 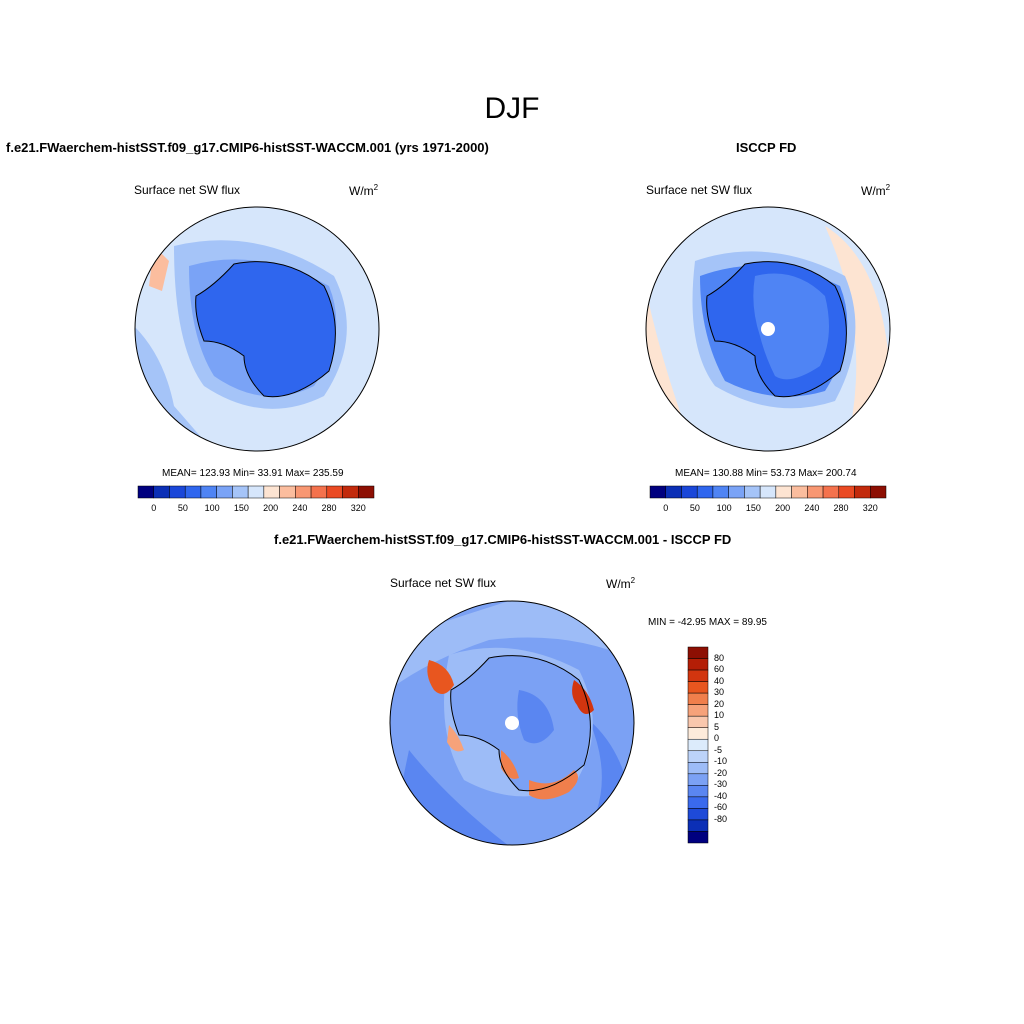 What do you see at coordinates (719, 680) in the screenshot?
I see `diff-colorbar-tick-label: 40` at bounding box center [719, 680].